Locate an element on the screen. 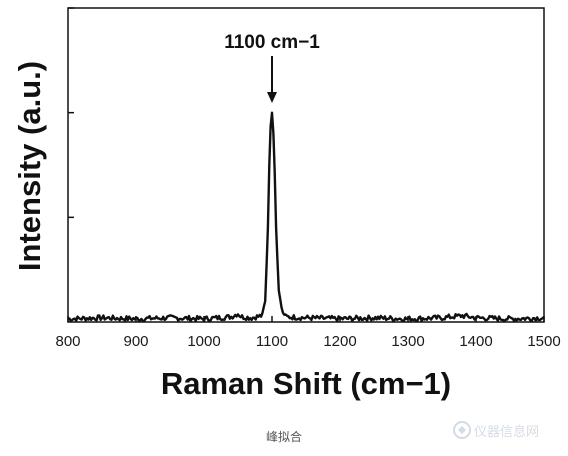 Image resolution: width=568 pixels, height=456 pixels. x-tick-label: 1500 is located at coordinates (543, 341).